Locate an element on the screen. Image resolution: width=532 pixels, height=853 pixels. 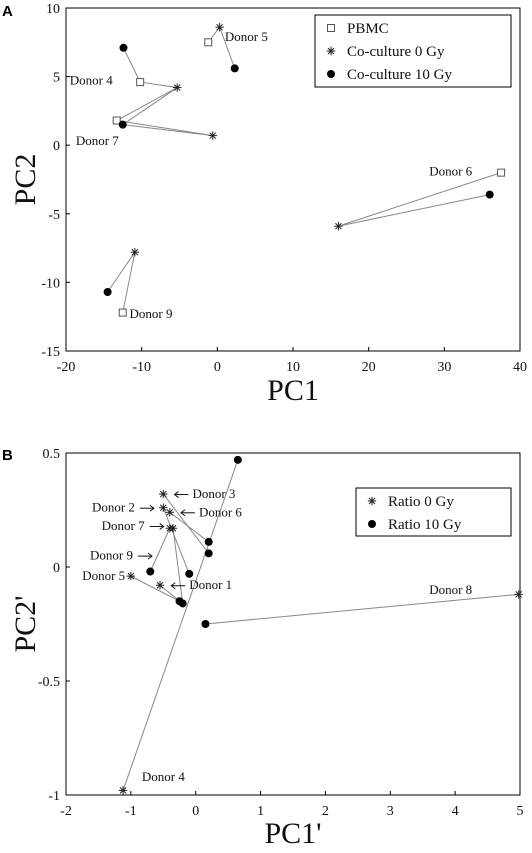
panel-b-legend-label: Ratio 10 Gy is located at coordinates (425, 525).